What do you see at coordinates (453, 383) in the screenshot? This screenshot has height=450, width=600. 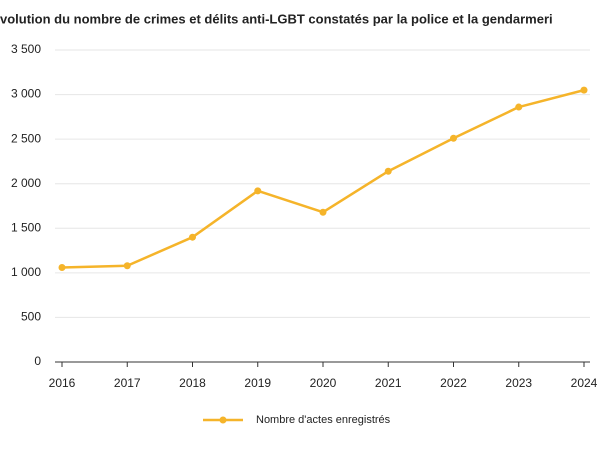 I see `x-tick-label: 2022` at bounding box center [453, 383].